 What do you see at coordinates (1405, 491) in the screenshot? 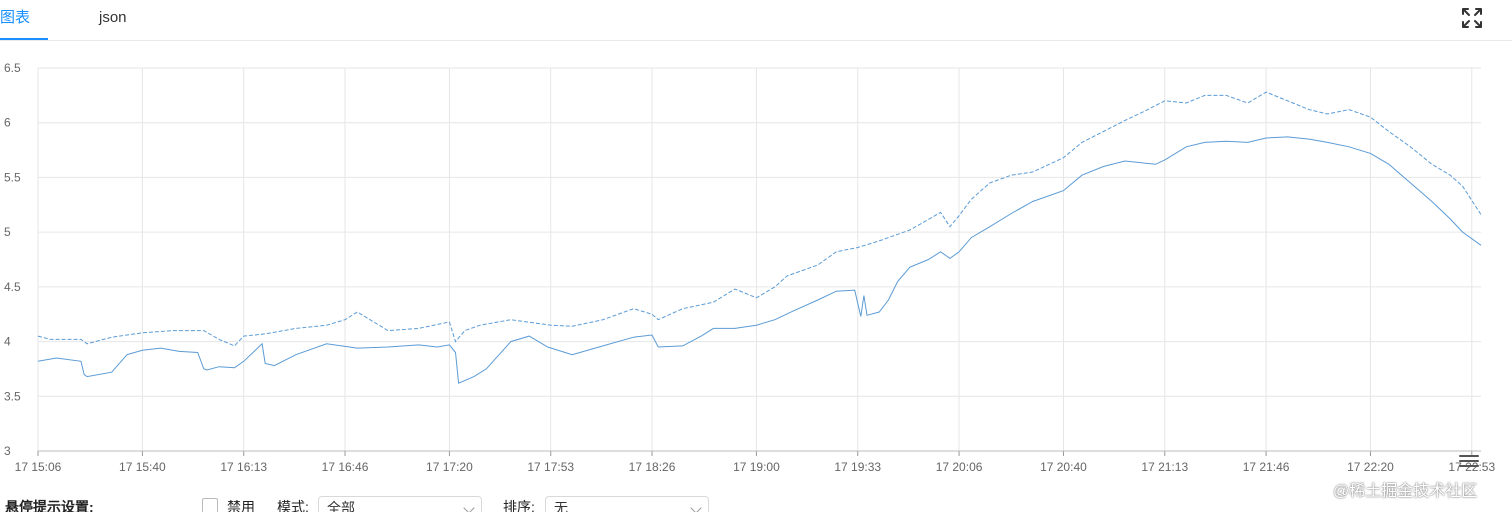
I see `watermark: @稀土掘金技术社区` at bounding box center [1405, 491].